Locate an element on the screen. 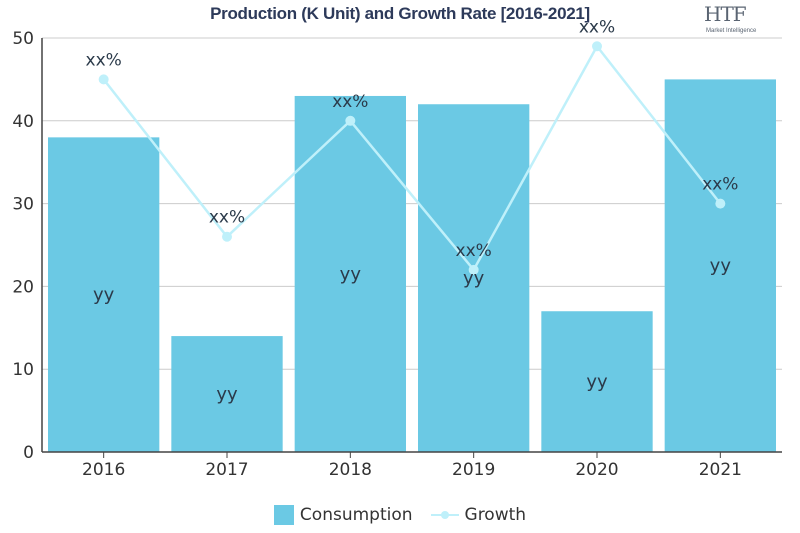 This screenshot has width=800, height=533. y-tick-label: 20 is located at coordinates (23, 287).